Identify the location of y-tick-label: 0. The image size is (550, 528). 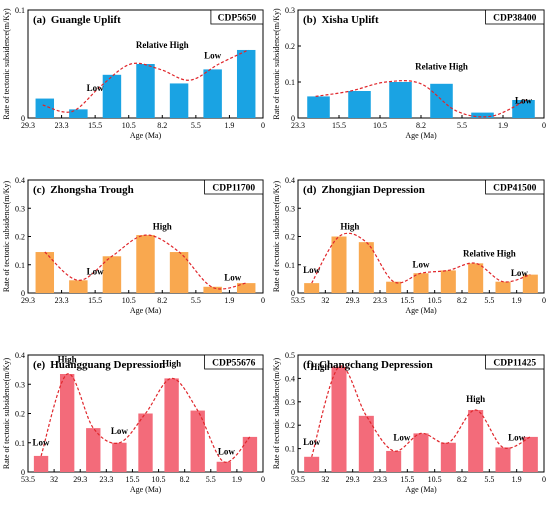
(23, 293).